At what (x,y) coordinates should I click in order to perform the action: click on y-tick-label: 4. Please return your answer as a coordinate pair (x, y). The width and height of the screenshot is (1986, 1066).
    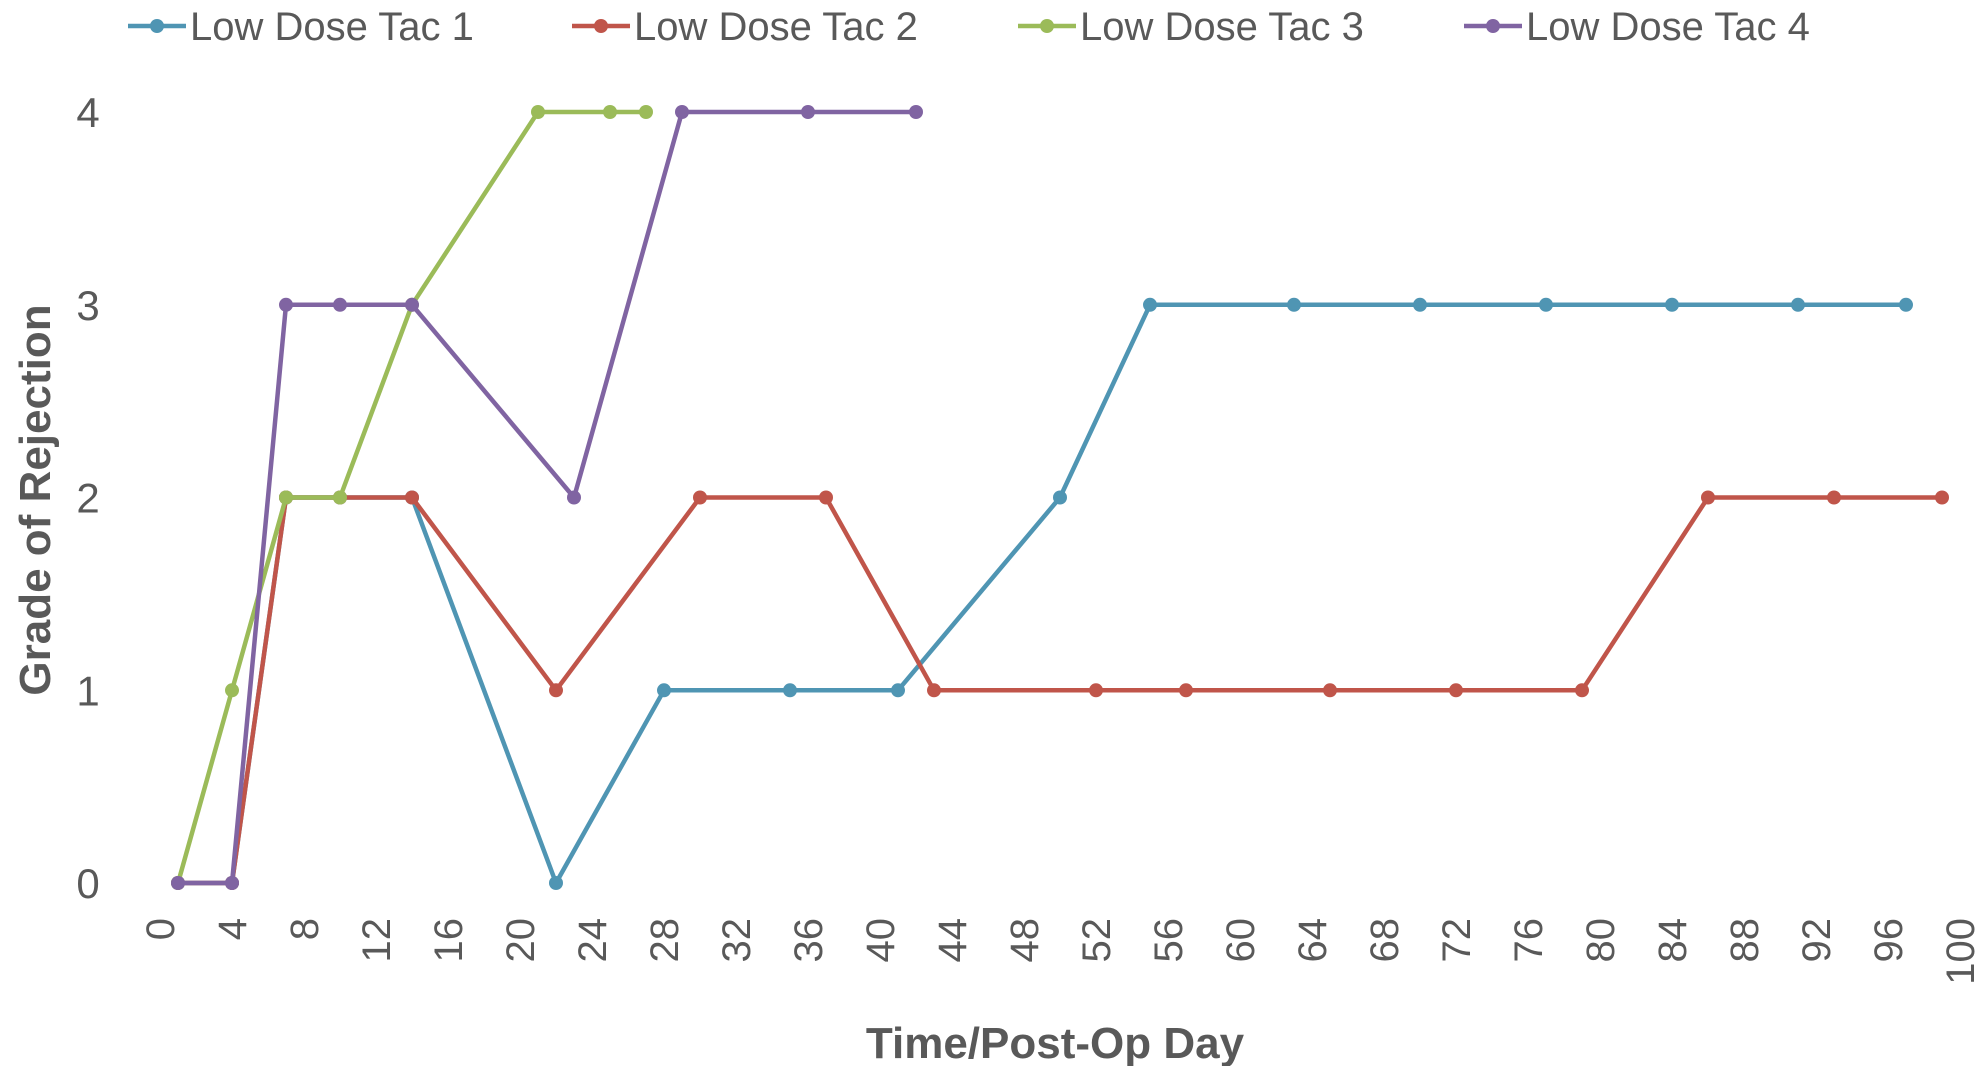
    Looking at the image, I should click on (87, 112).